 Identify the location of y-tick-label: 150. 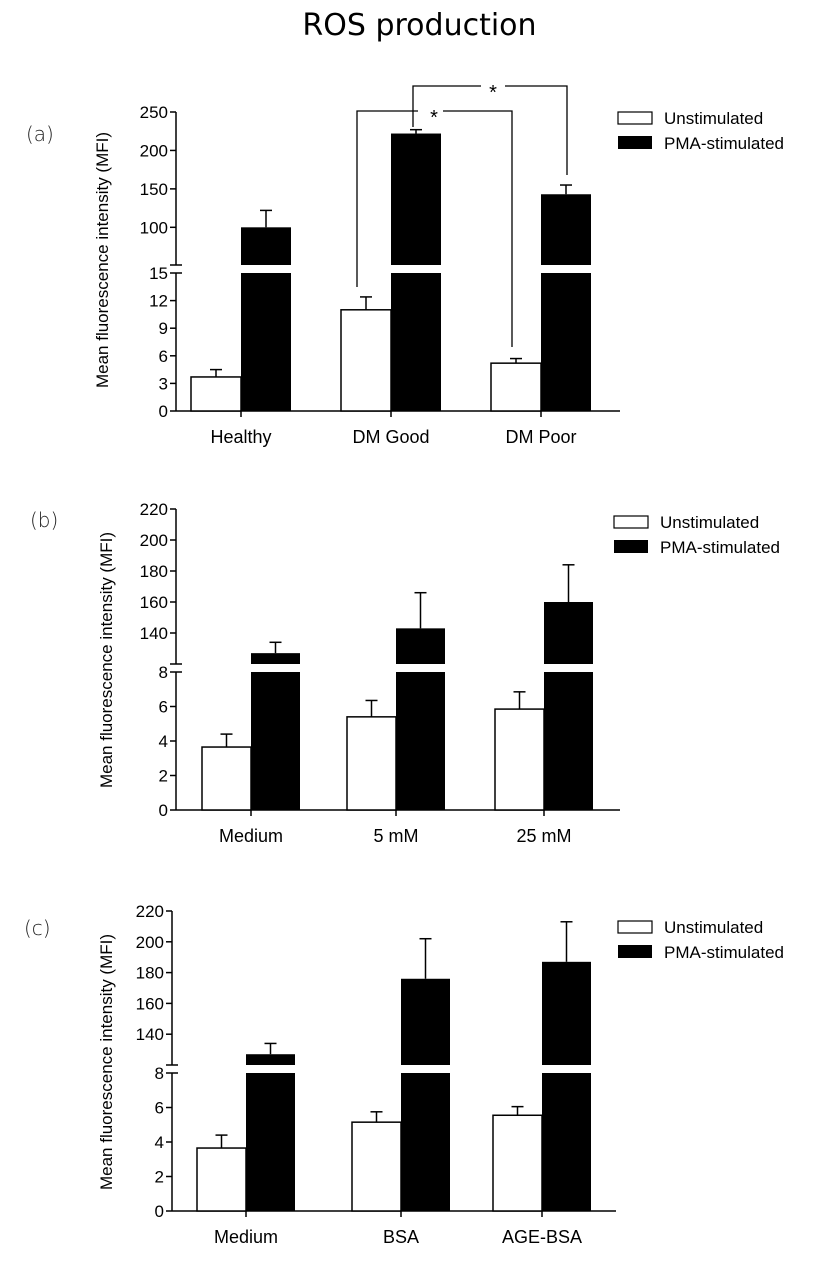
(154, 189).